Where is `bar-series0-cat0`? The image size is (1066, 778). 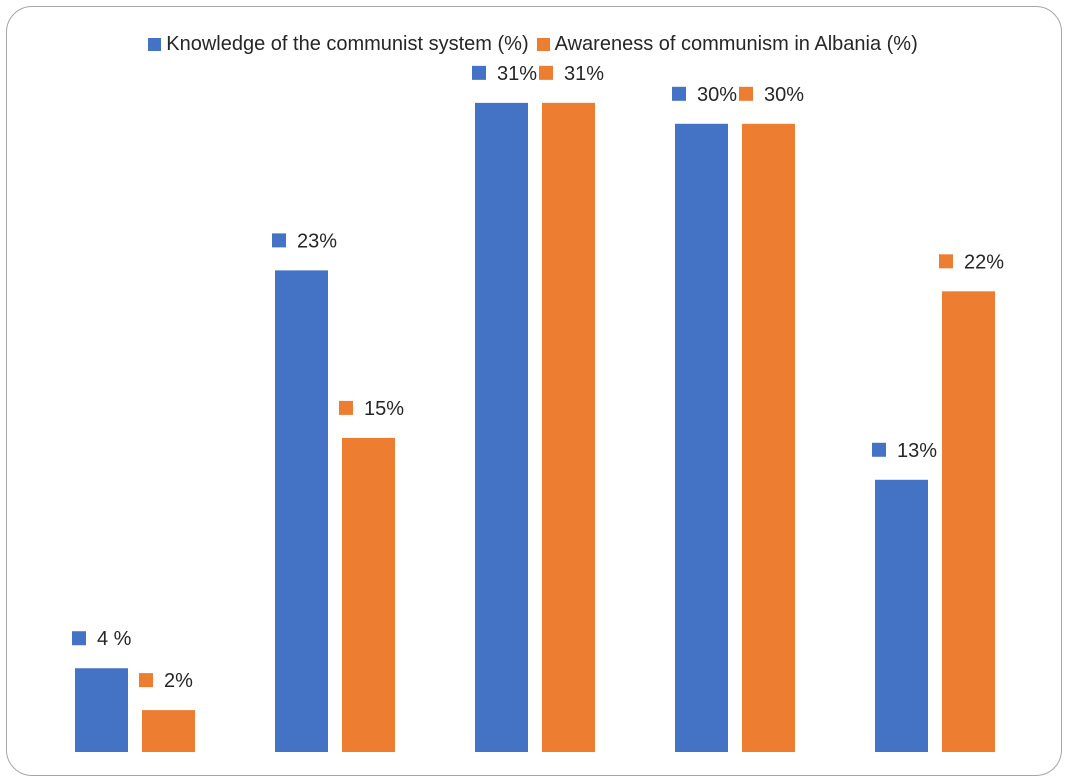
bar-series0-cat0 is located at coordinates (101, 710).